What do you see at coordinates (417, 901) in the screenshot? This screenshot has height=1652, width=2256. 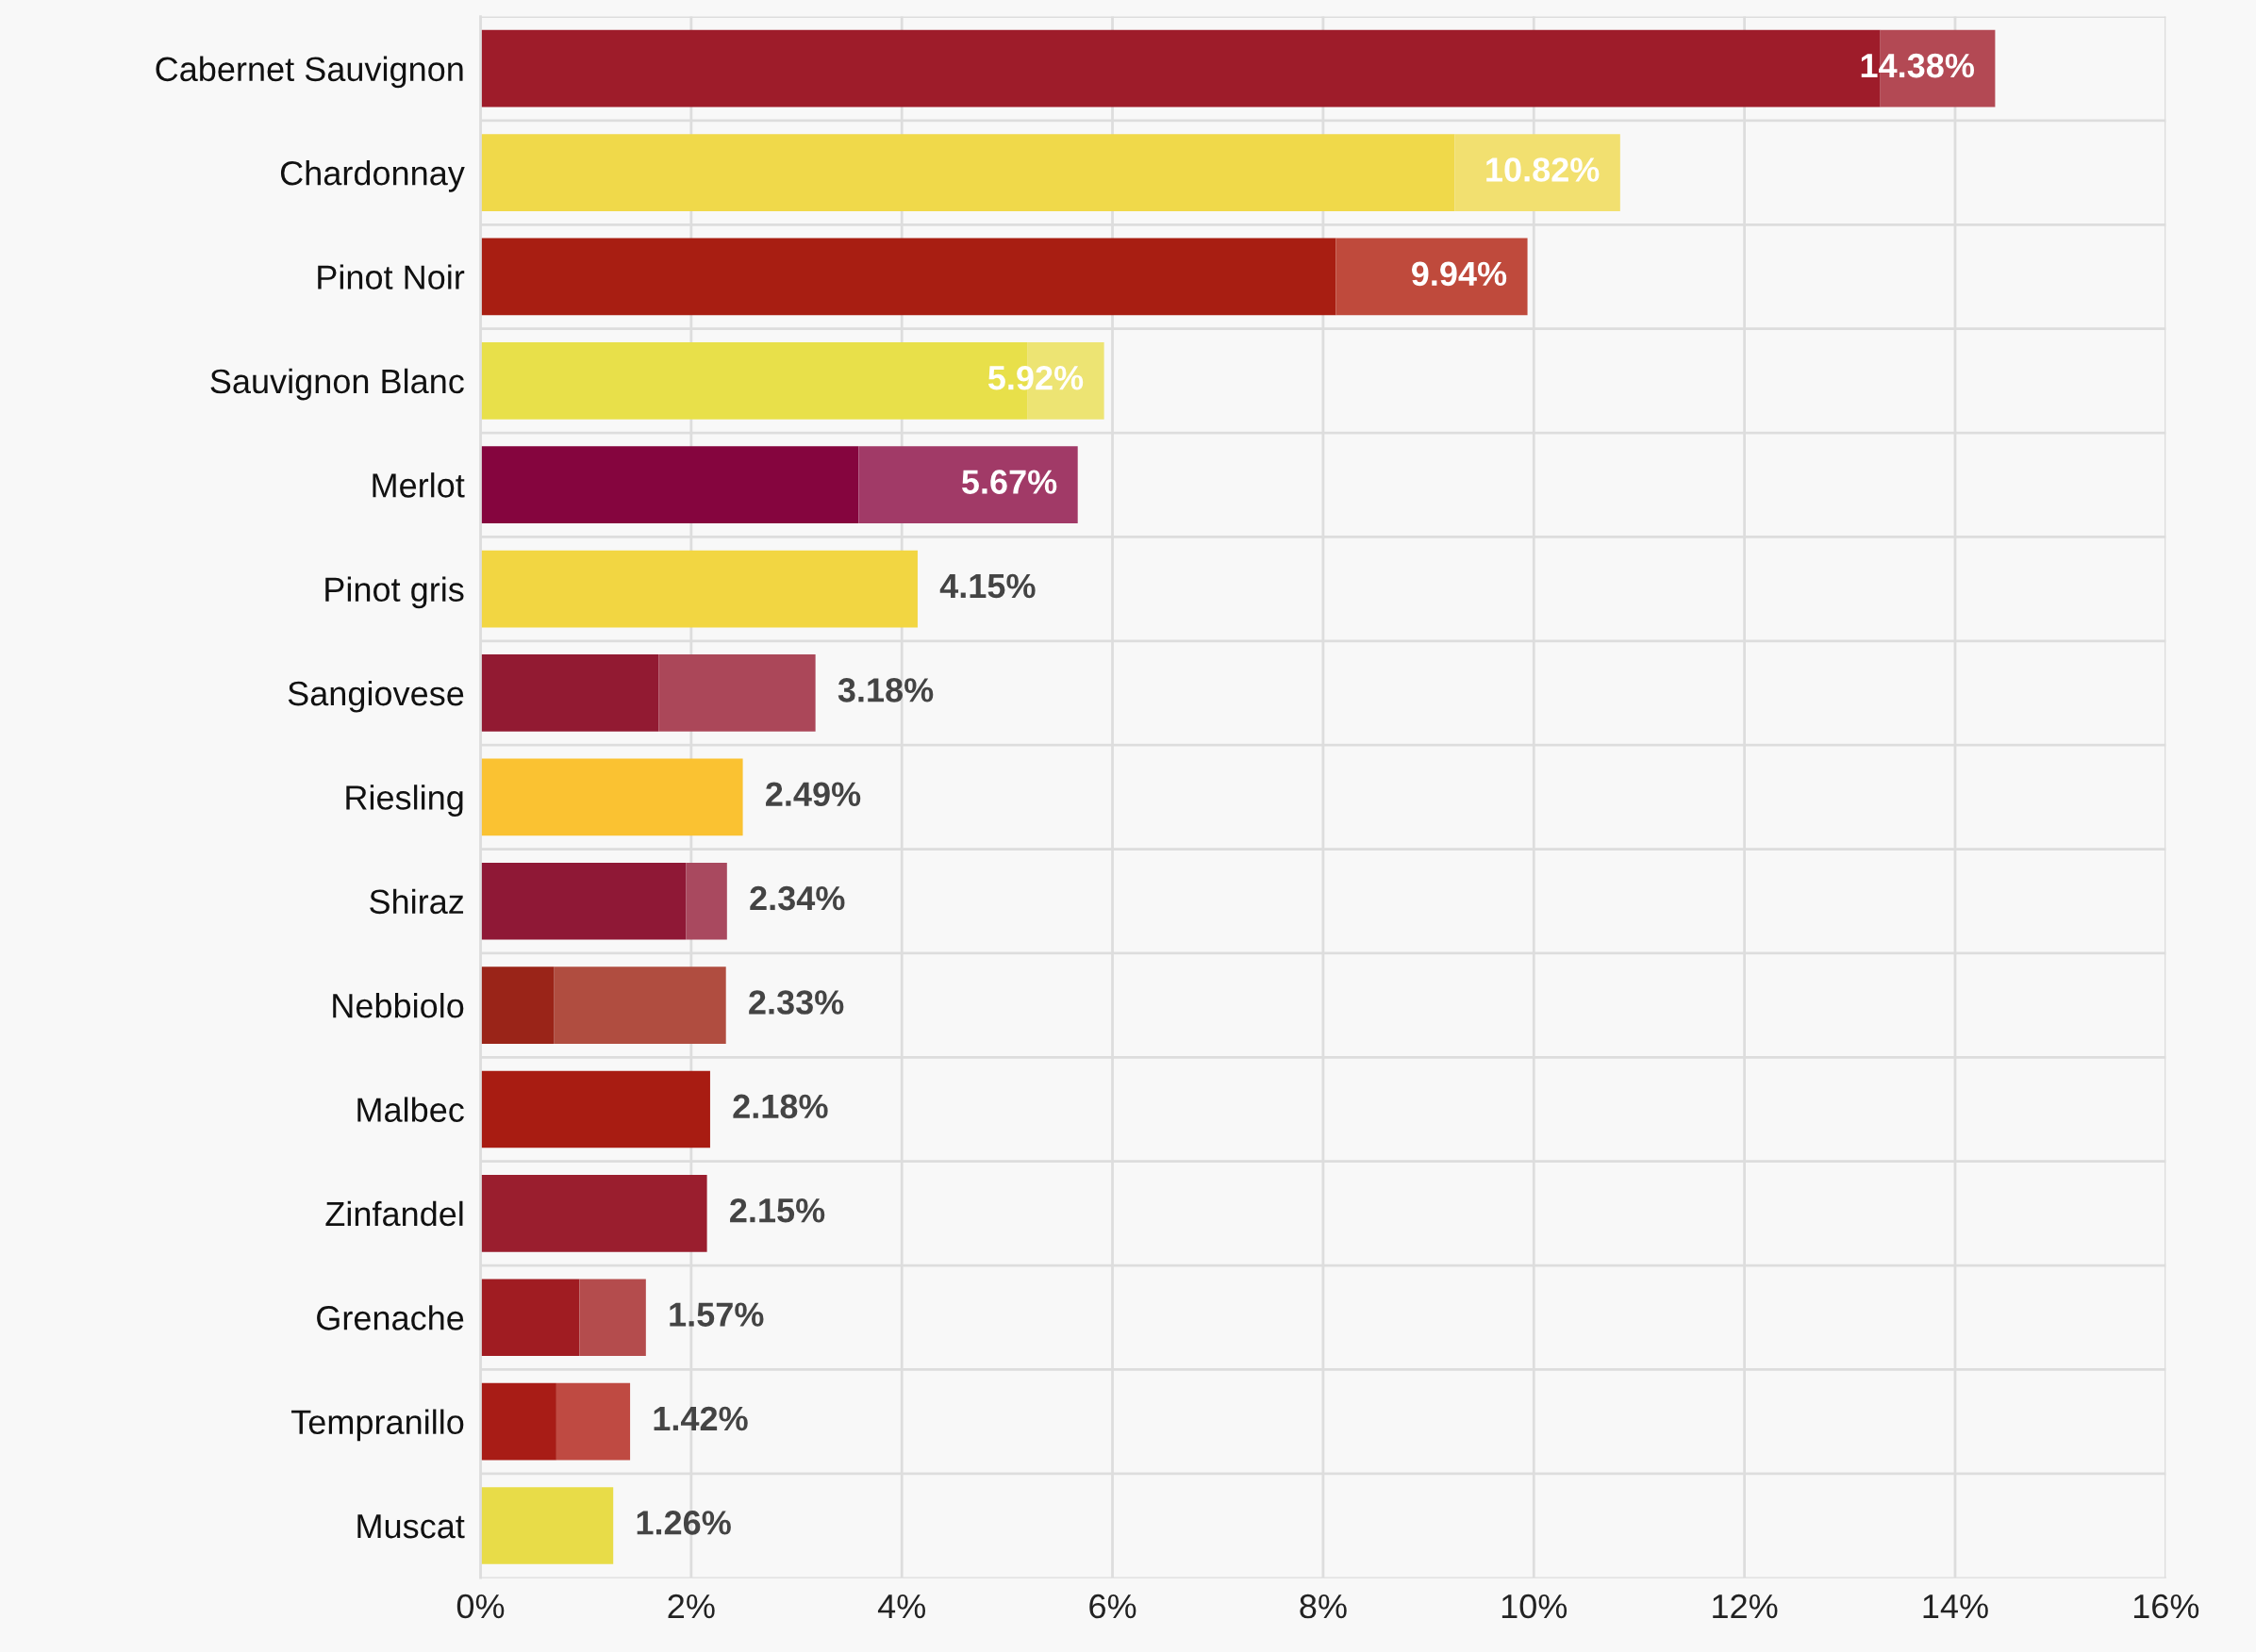 I see `y-tick-label: Shiraz` at bounding box center [417, 901].